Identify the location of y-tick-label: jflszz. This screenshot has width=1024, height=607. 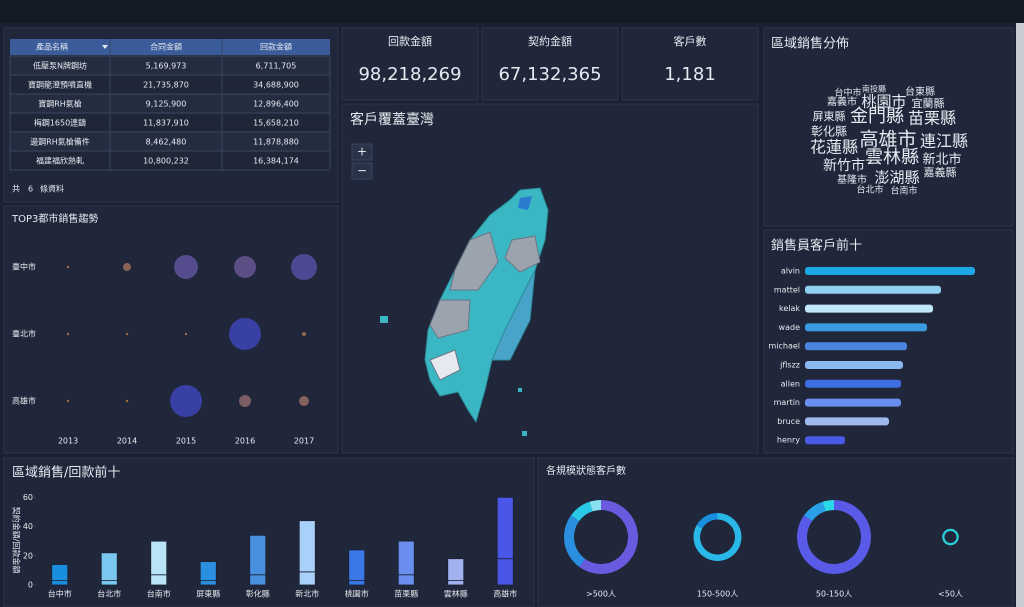
(789, 365).